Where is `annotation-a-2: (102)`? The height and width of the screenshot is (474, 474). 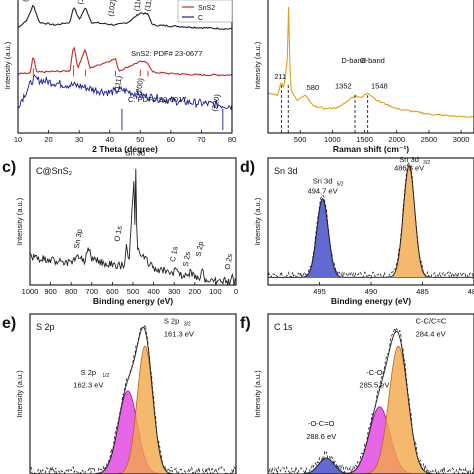
annotation-a-2: (102) is located at coordinates (112, 8).